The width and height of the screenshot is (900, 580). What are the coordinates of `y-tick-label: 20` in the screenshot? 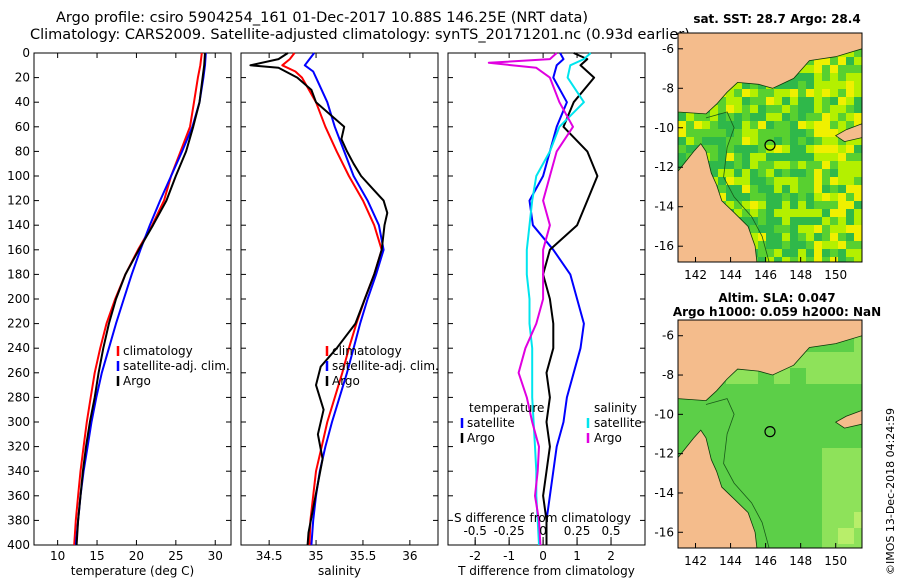 It's located at (22, 78).